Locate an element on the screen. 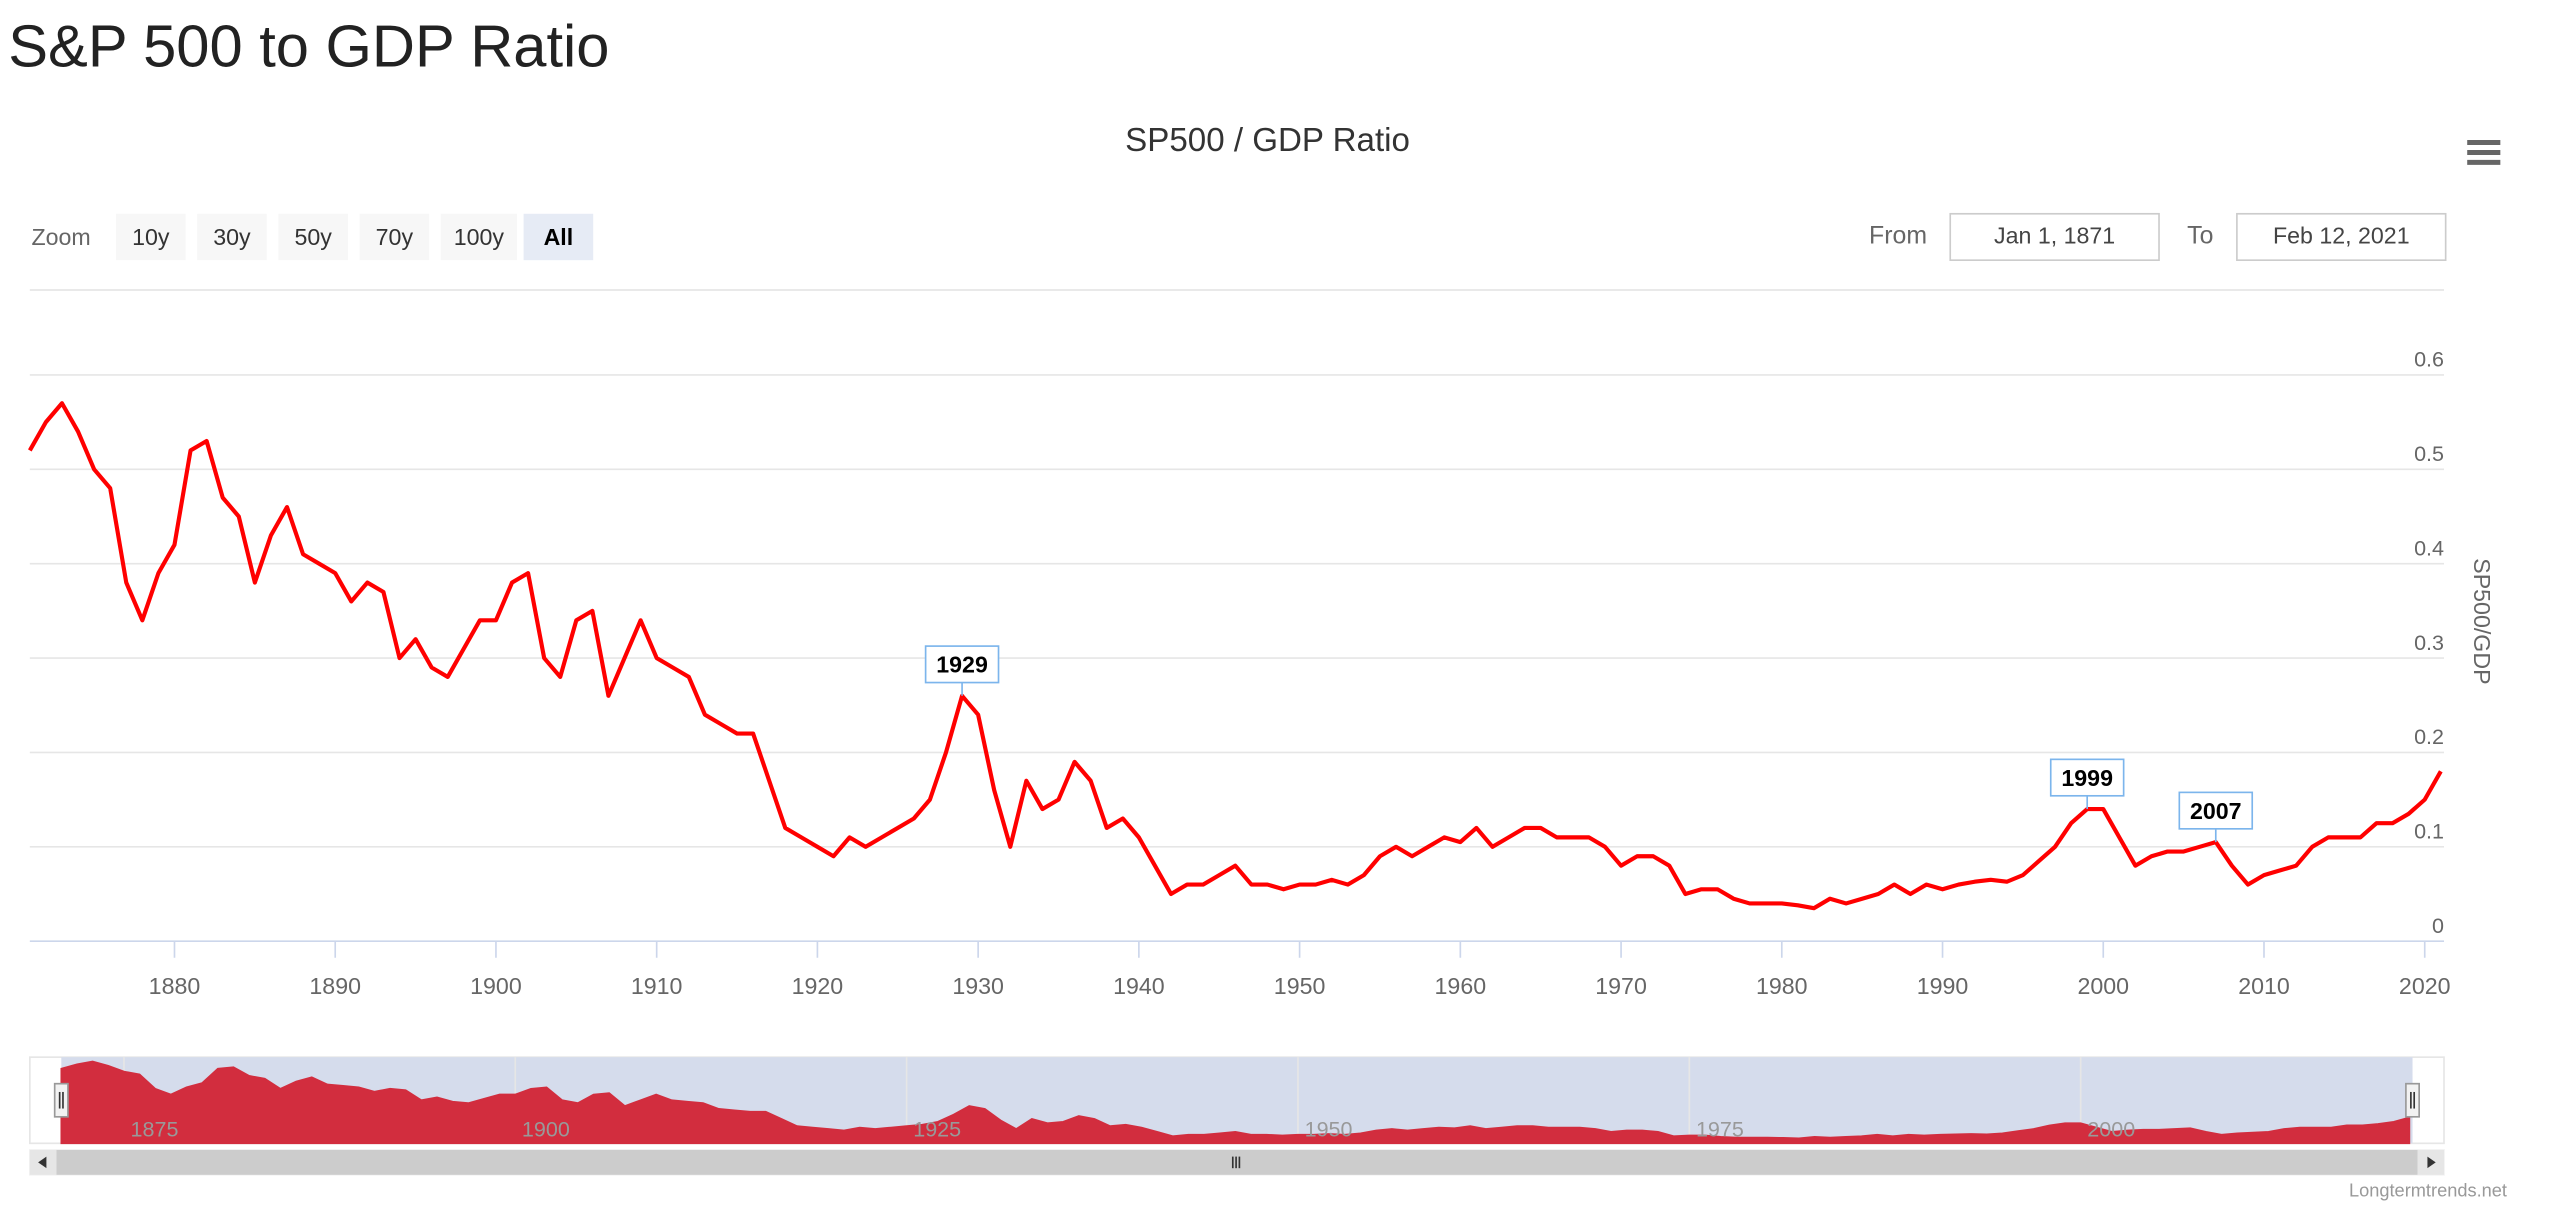 This screenshot has height=1205, width=2560. x-tick-label: 2010 is located at coordinates (2264, 986).